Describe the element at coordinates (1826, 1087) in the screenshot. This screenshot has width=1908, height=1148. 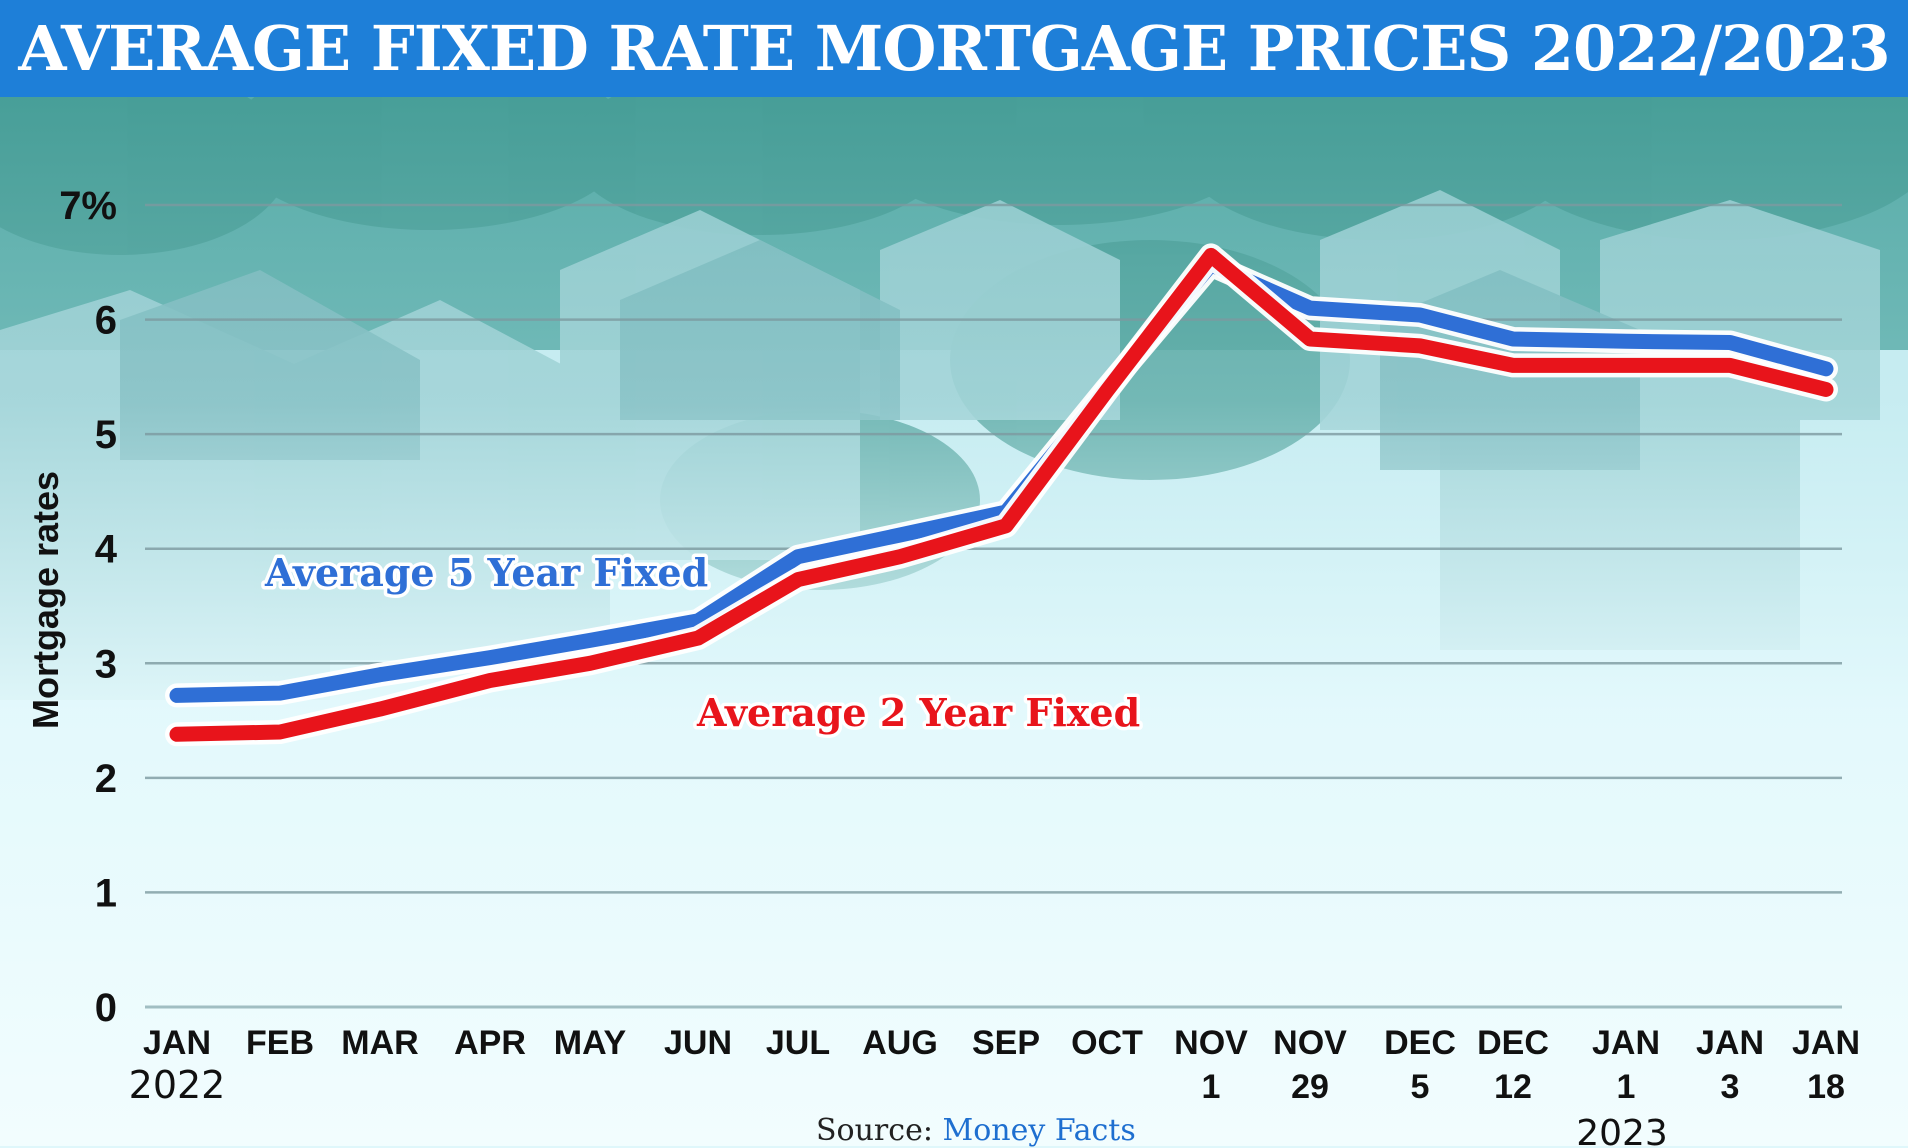
I see `x-tick-label: 18` at that location.